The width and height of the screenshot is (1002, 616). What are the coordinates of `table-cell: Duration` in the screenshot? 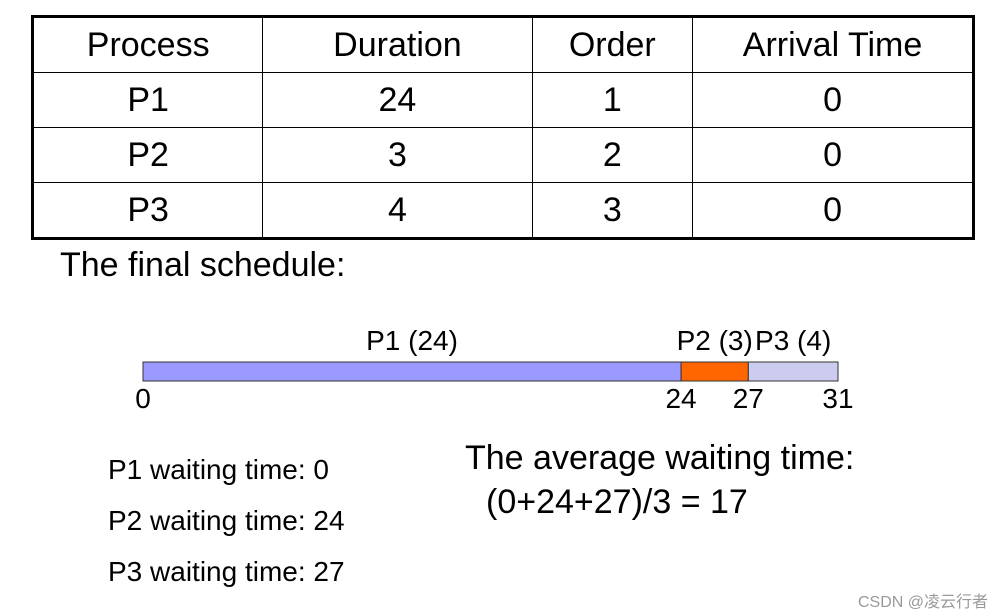 It's located at (397, 44).